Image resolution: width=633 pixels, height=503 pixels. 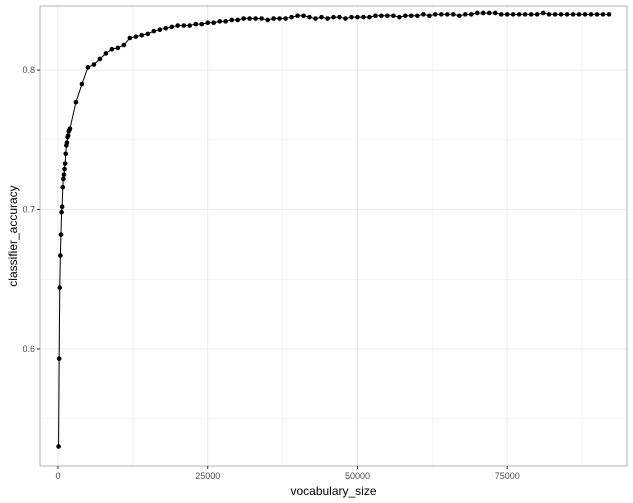 I want to click on x-tick-label: 0, so click(x=57, y=476).